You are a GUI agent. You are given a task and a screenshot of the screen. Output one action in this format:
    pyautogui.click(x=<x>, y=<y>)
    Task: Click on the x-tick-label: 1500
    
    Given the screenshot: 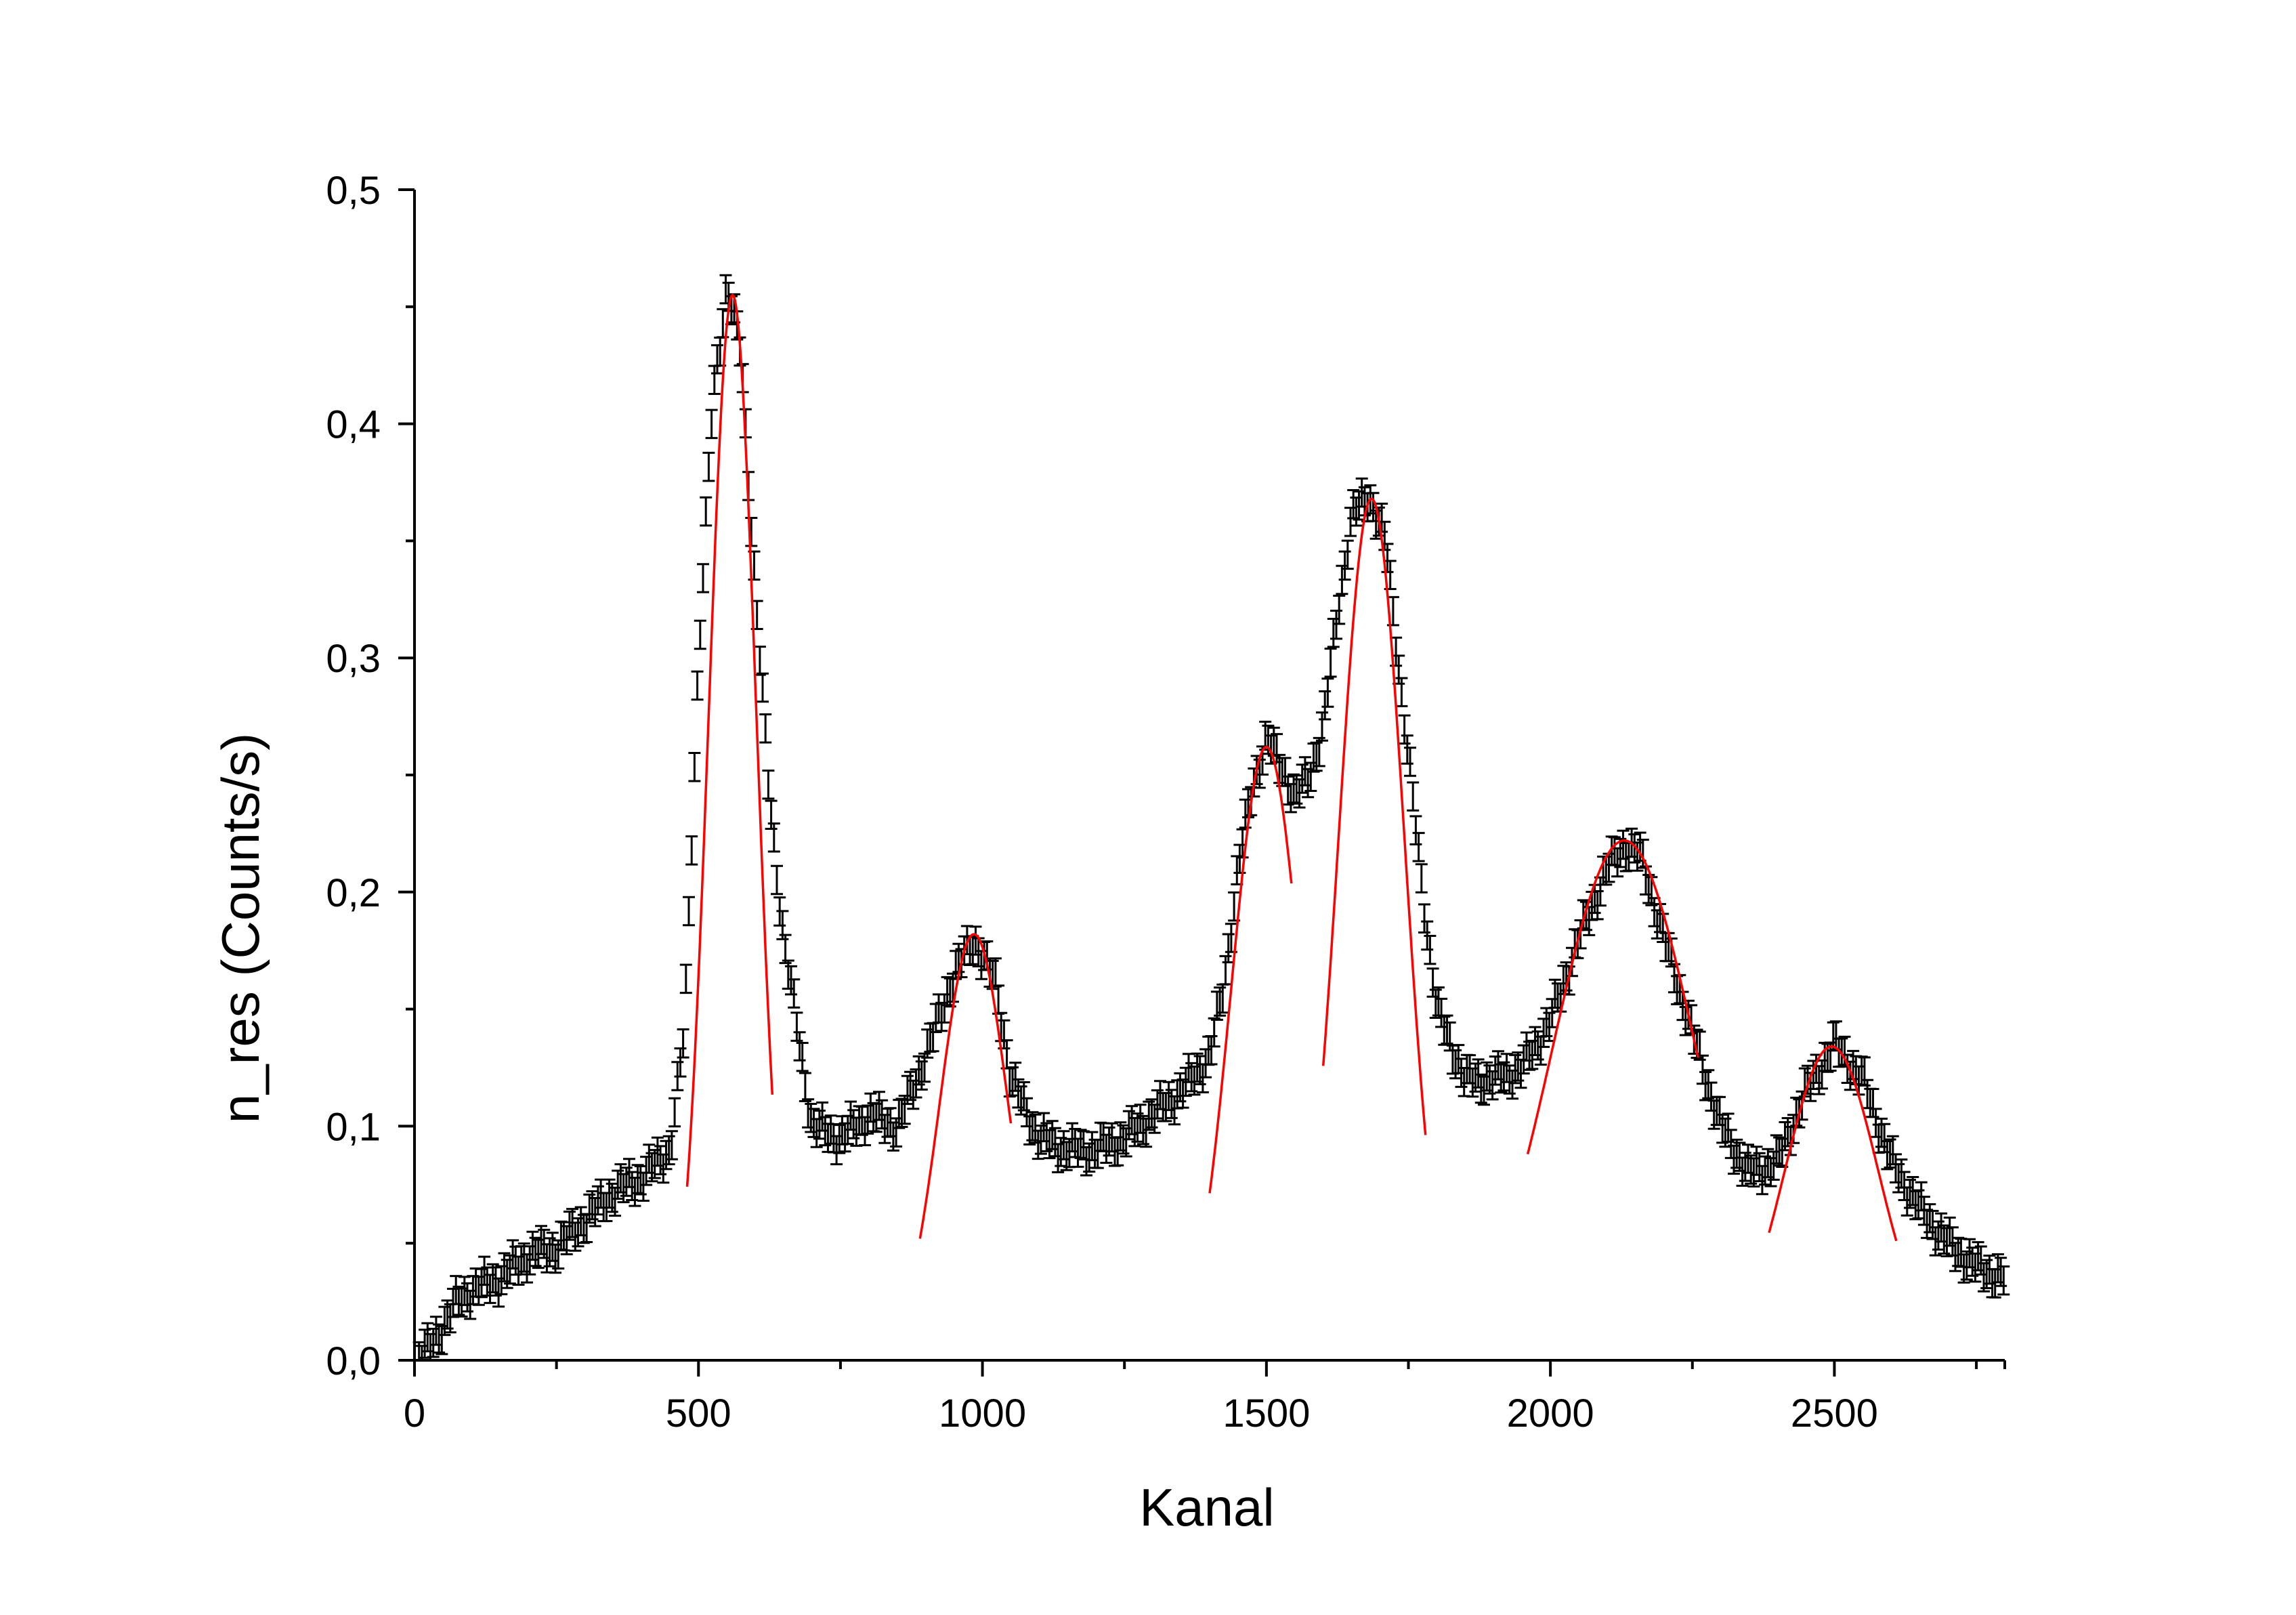 What is the action you would take?
    pyautogui.click(x=1266, y=1413)
    